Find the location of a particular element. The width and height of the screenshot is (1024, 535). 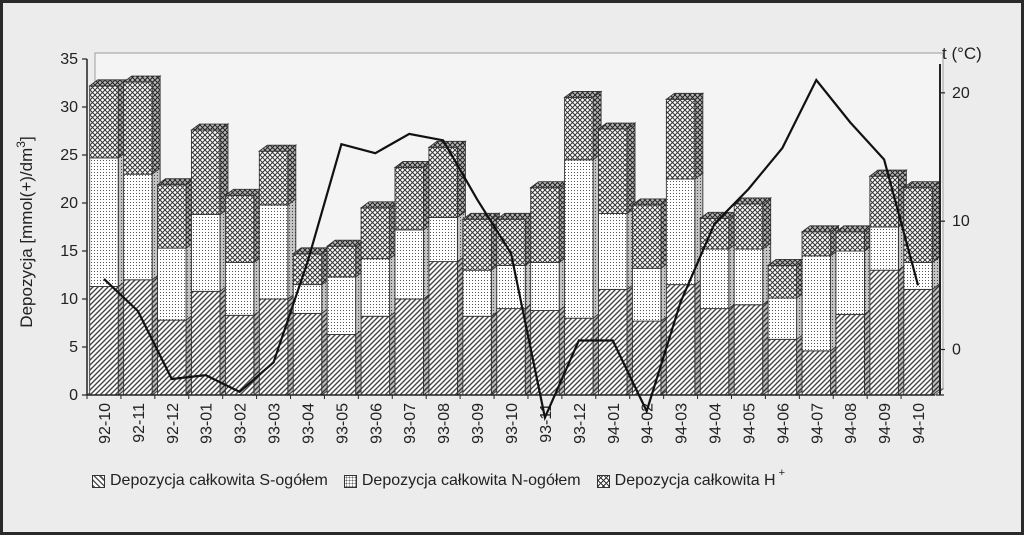

x-tick-label: 93-01 is located at coordinates (207, 423).